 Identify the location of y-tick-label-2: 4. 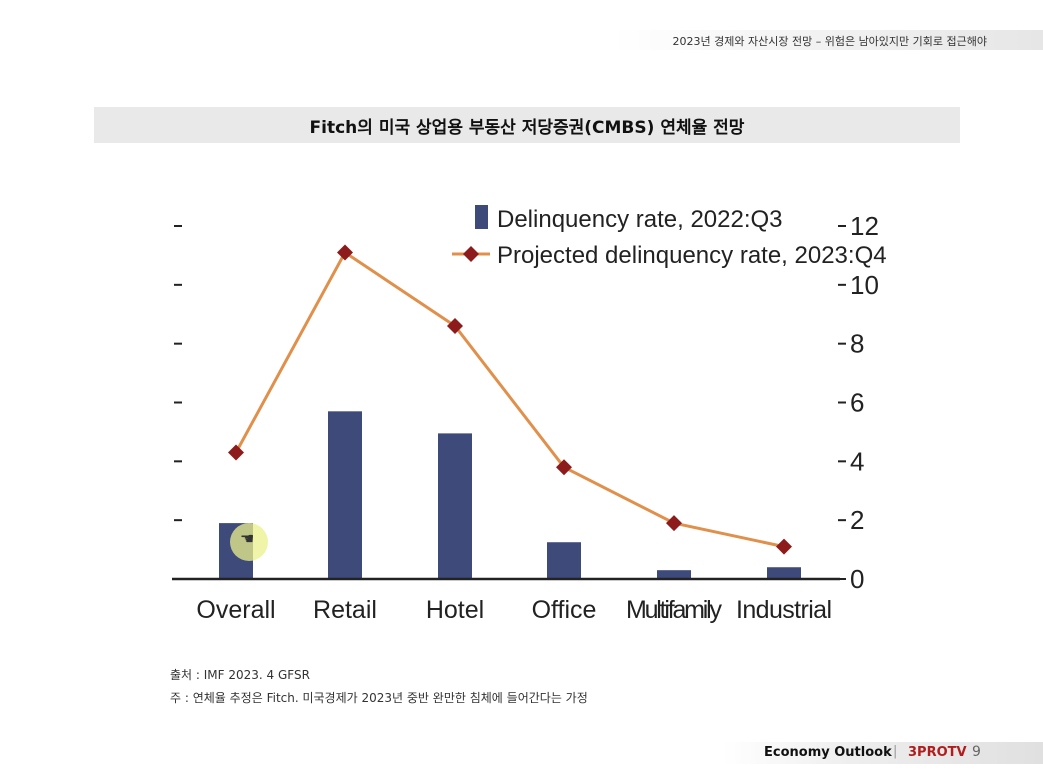
(857, 461).